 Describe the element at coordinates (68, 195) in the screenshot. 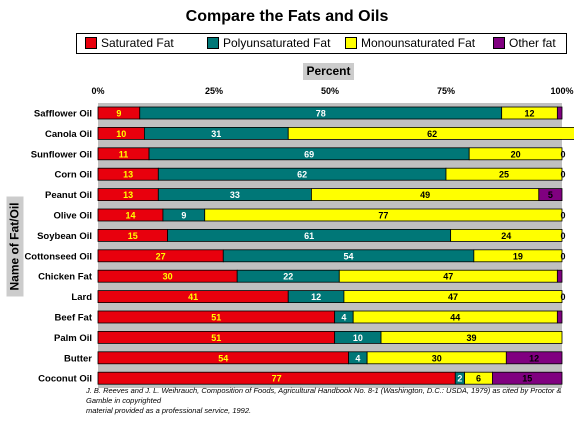

I see `category-label: Peanut Oil` at that location.